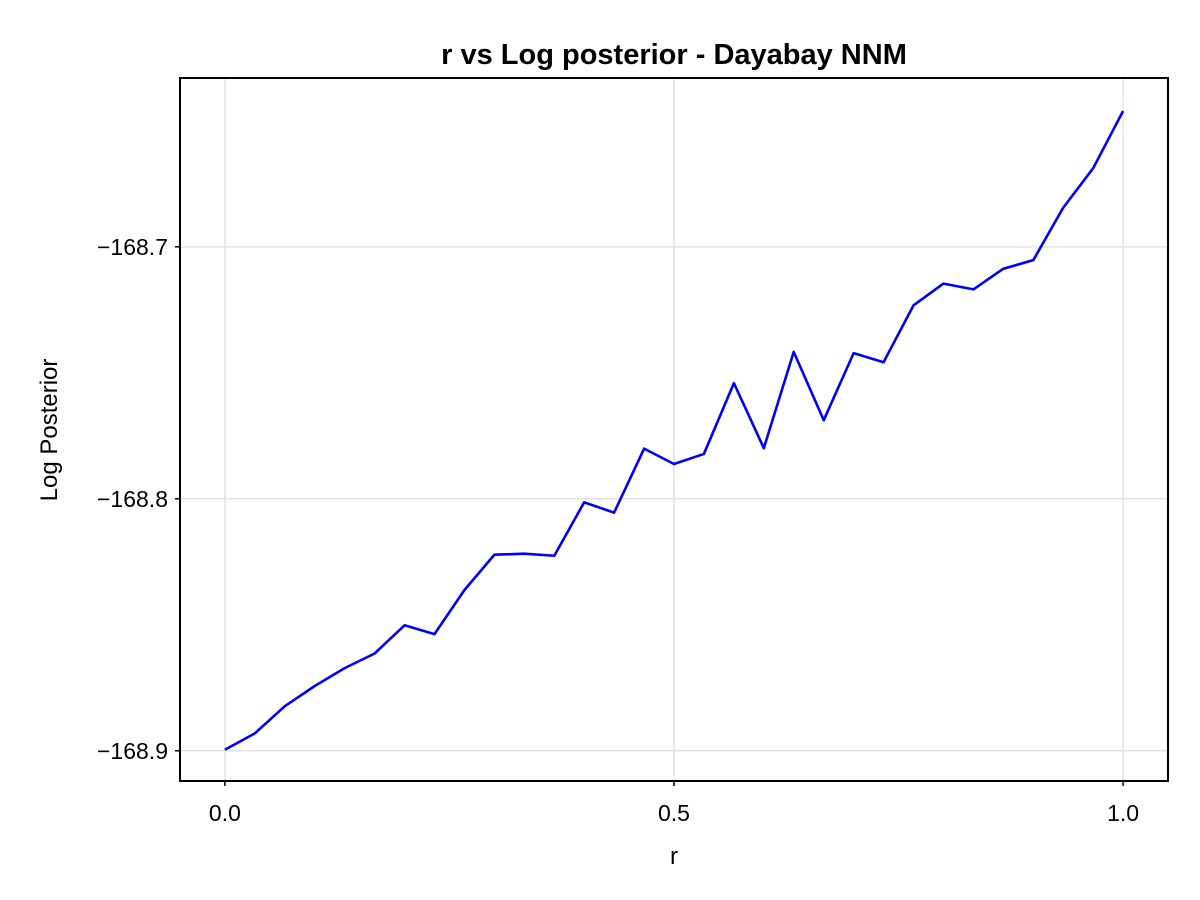  Describe the element at coordinates (49, 430) in the screenshot. I see `y-axis-label: Log Posterior` at that location.